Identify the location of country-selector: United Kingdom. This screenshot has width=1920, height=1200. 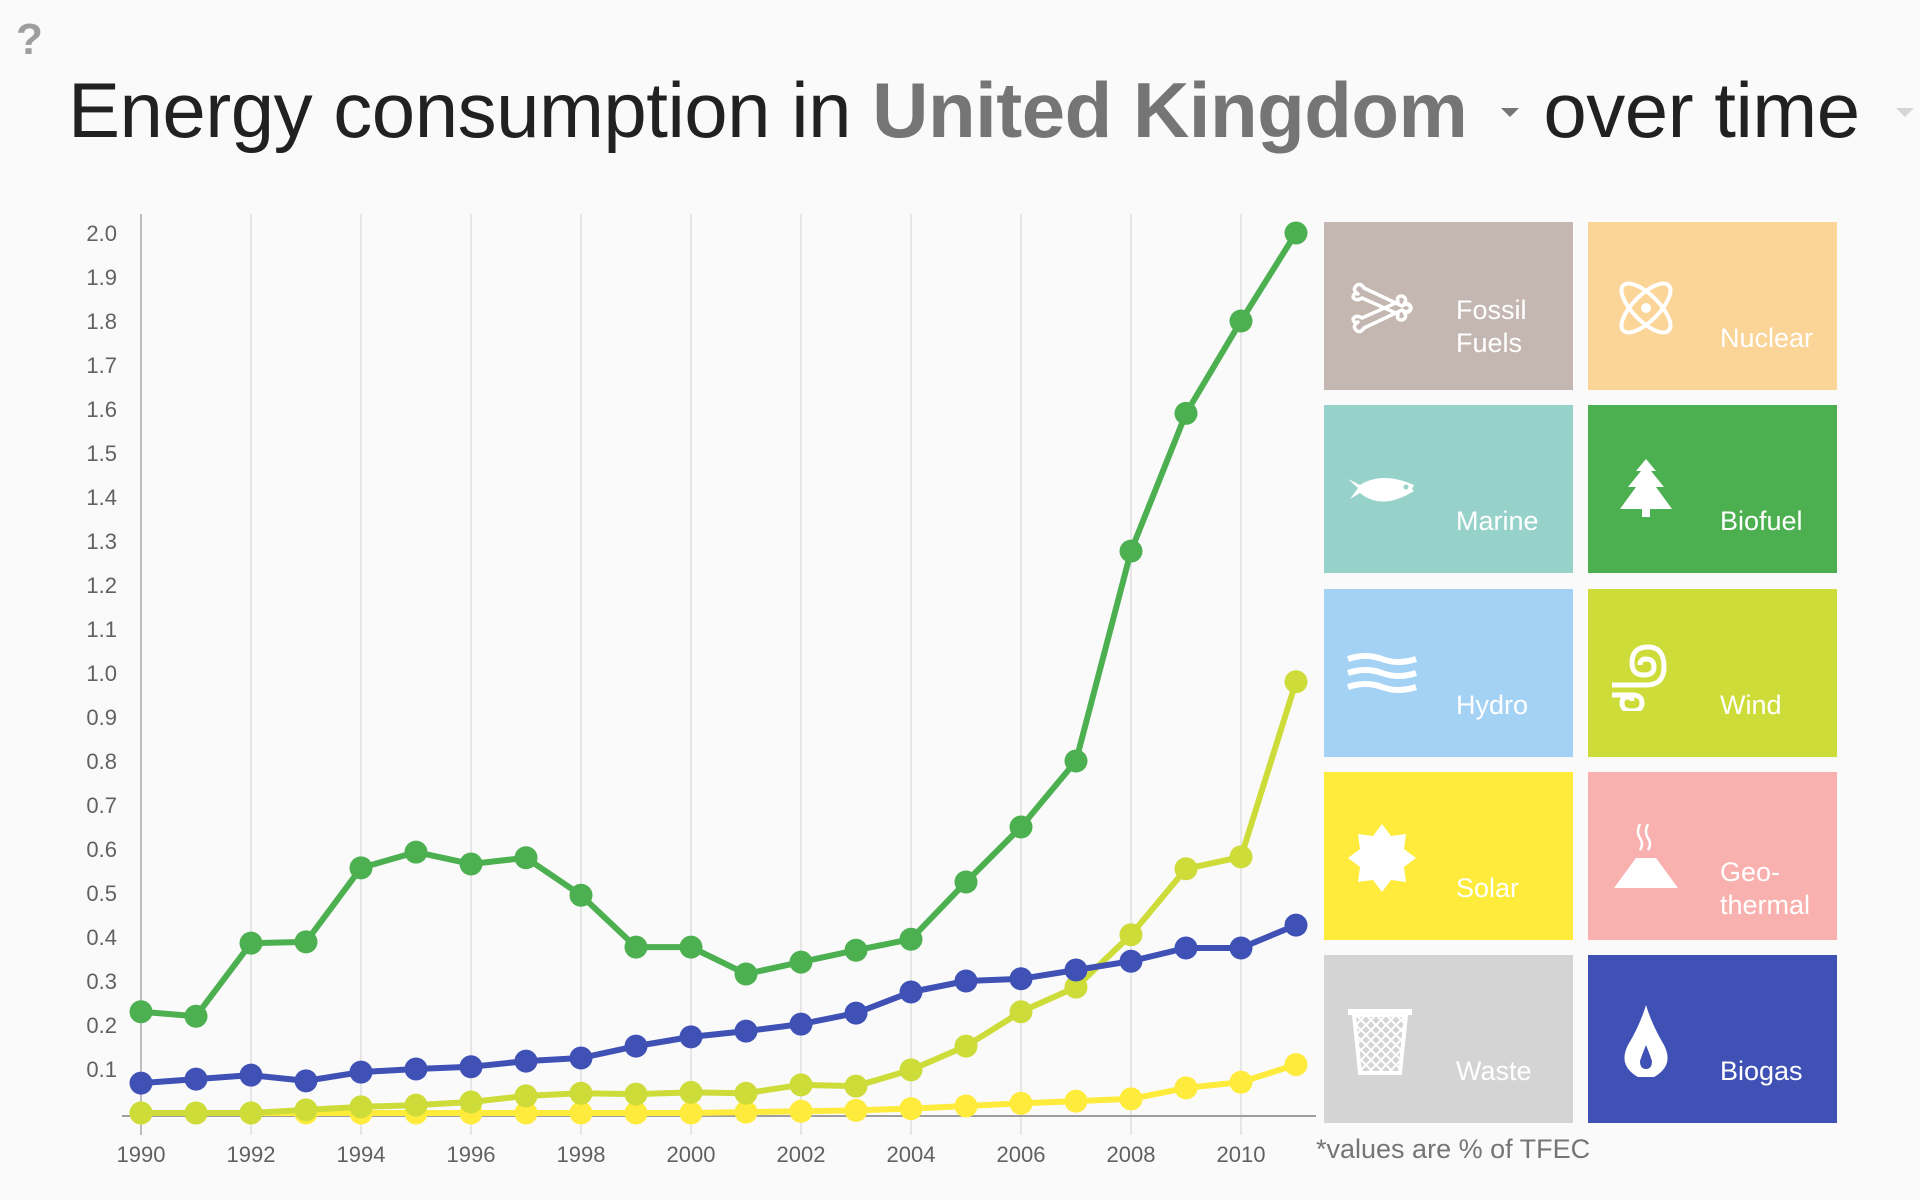
(1170, 110).